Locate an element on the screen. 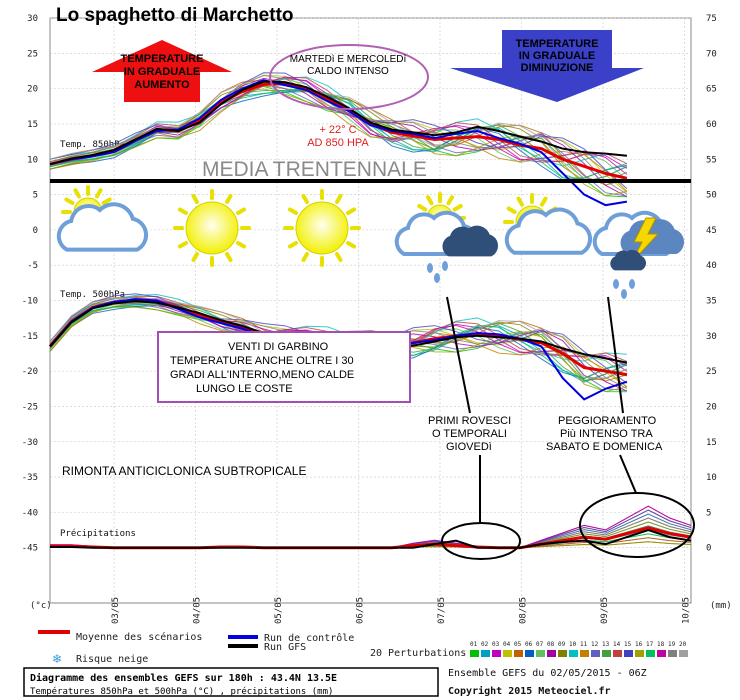 This screenshot has height=700, width=740. member-label: 14 is located at coordinates (617, 644).